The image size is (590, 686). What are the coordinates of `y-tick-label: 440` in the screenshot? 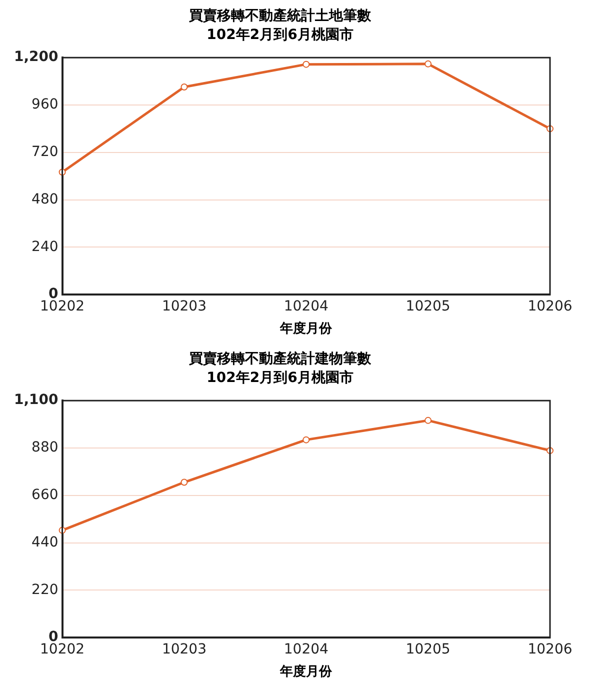 It's located at (45, 542).